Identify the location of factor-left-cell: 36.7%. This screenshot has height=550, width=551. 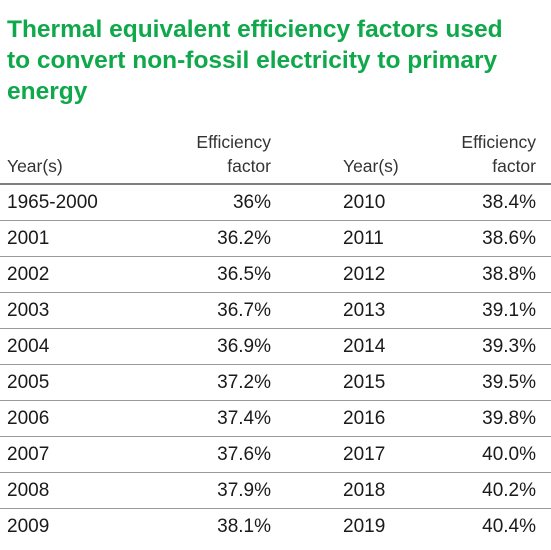
(244, 310).